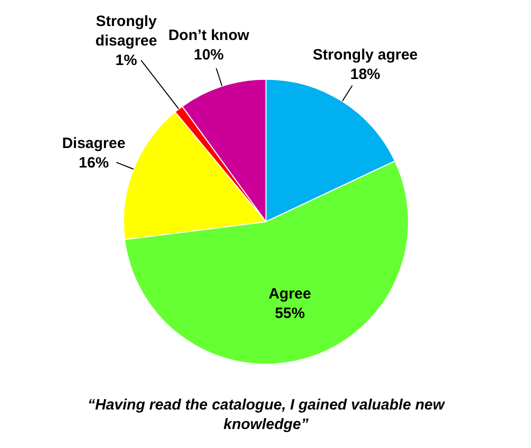  Describe the element at coordinates (267, 415) in the screenshot. I see `text: “Having read the catalogue, I gained valuable new knowledge”` at that location.